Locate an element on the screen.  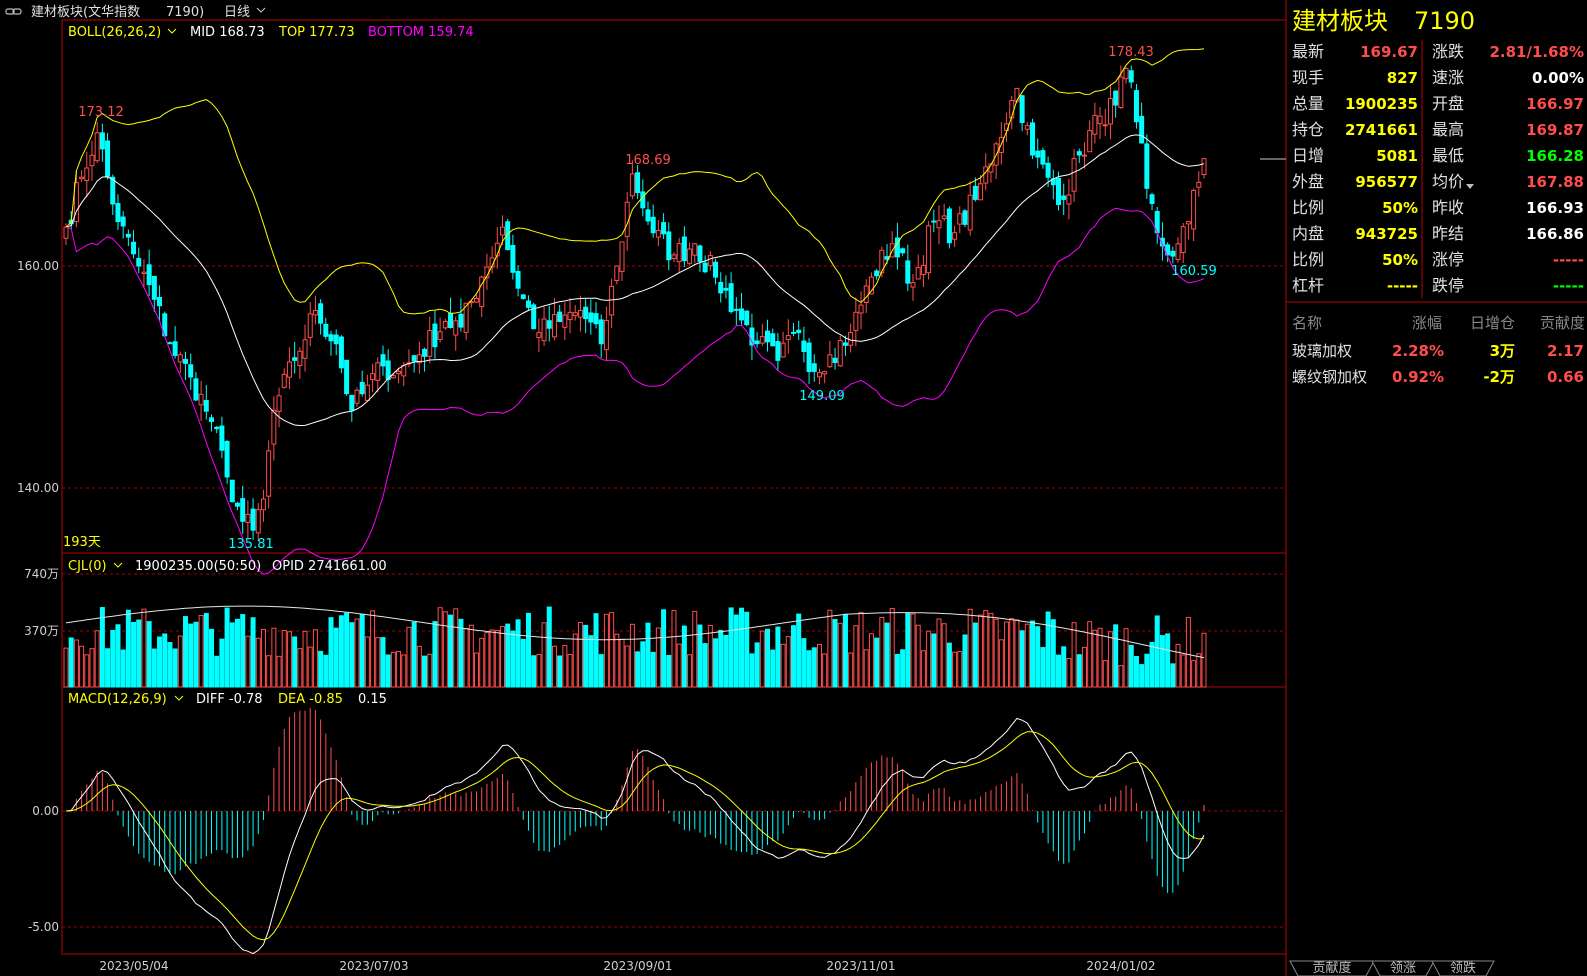
quote-value: 2.81/1.68% is located at coordinates (1536, 52).